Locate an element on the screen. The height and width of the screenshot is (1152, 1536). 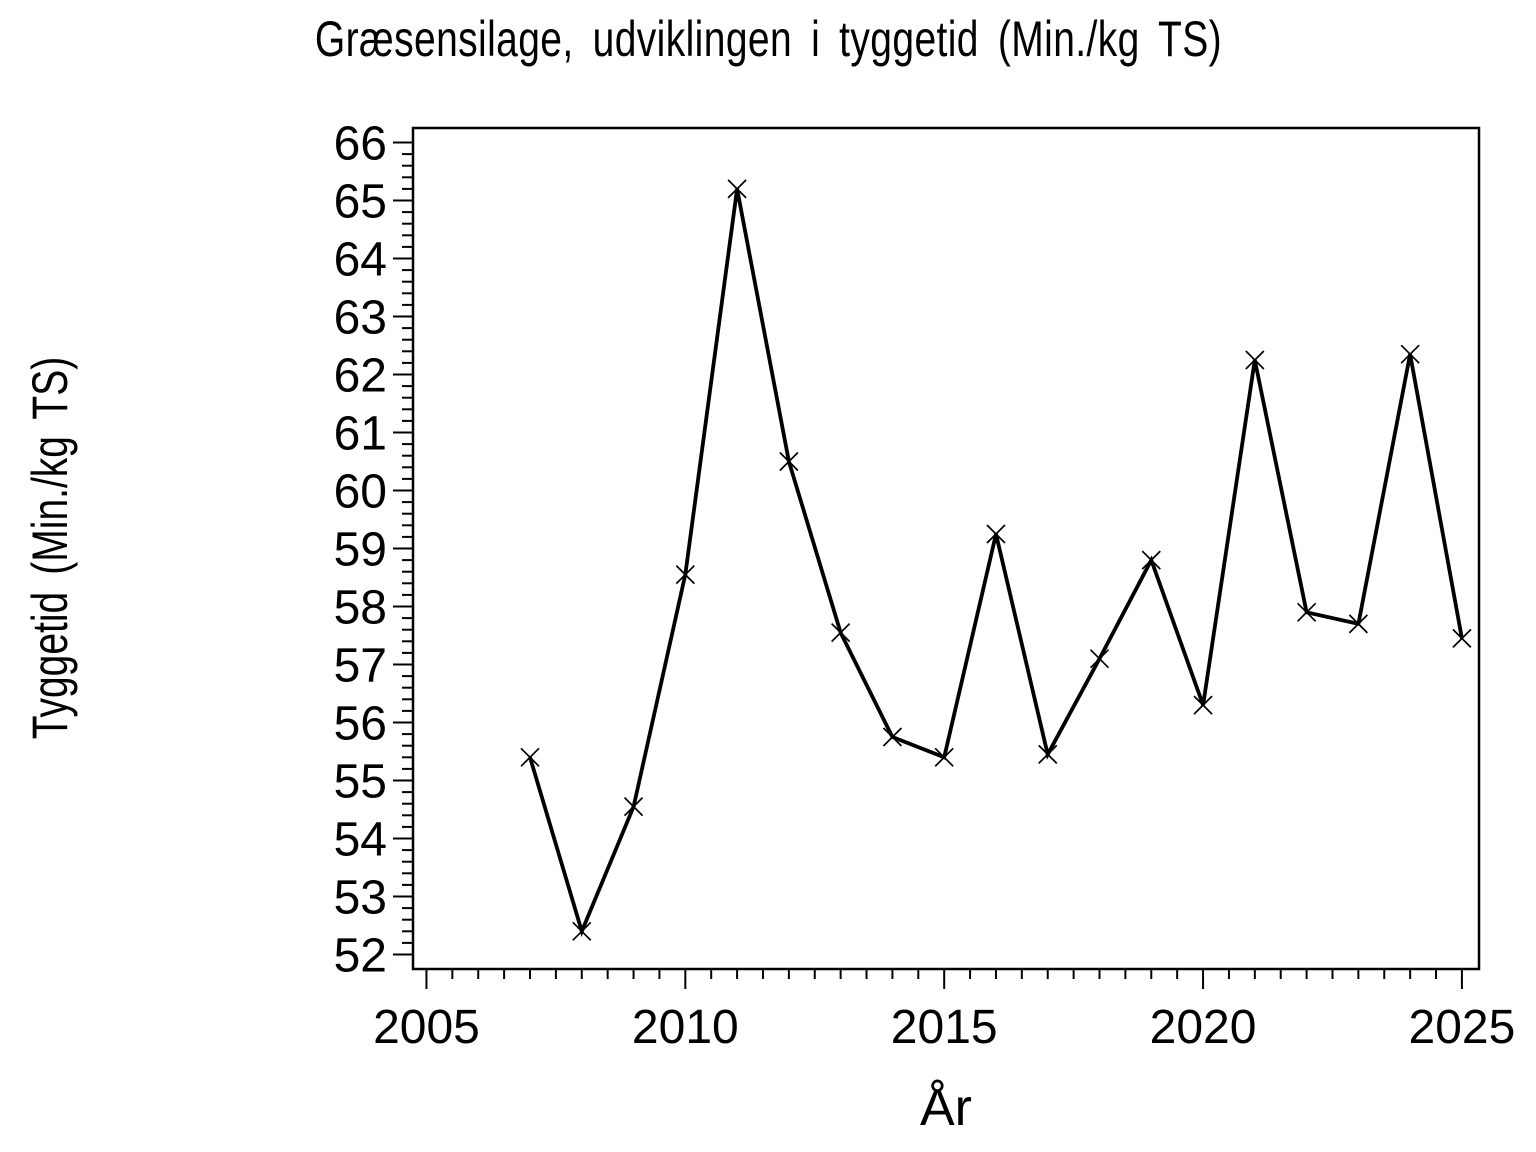
y-axis-tick-label: 63 is located at coordinates (360, 318).